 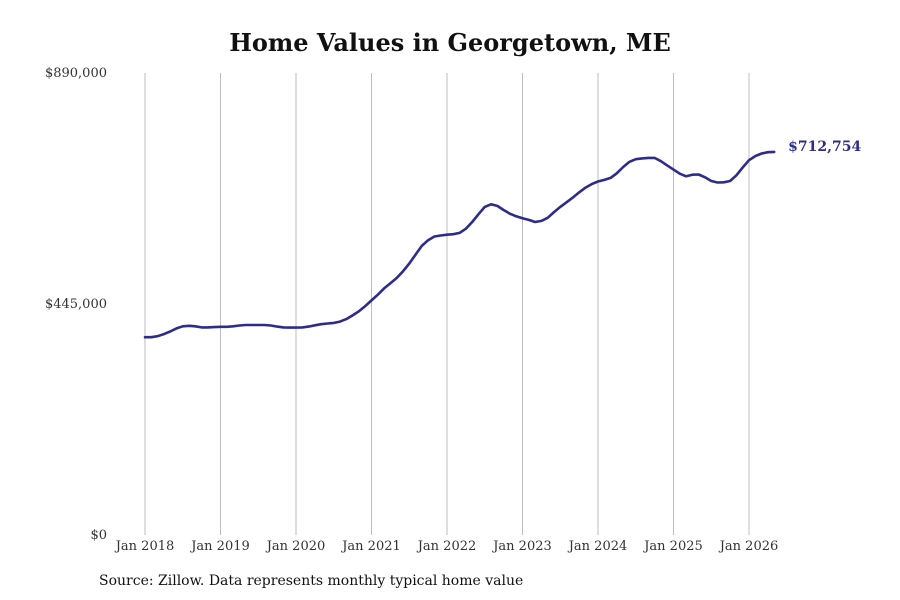 What do you see at coordinates (219, 546) in the screenshot?
I see `x-tick-label: Jan 2019` at bounding box center [219, 546].